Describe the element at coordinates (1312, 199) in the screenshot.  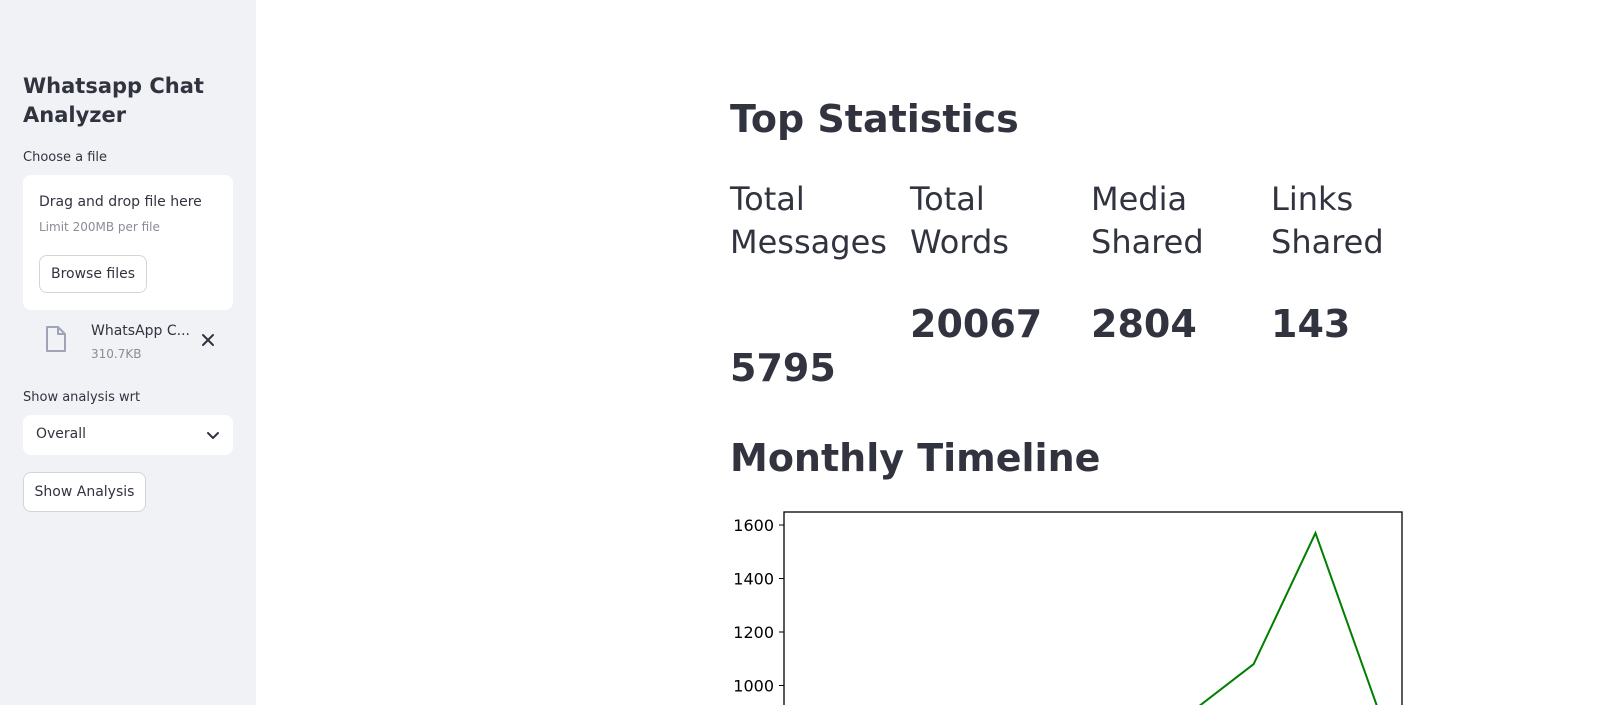
I see `stat-label-line1: Links` at that location.